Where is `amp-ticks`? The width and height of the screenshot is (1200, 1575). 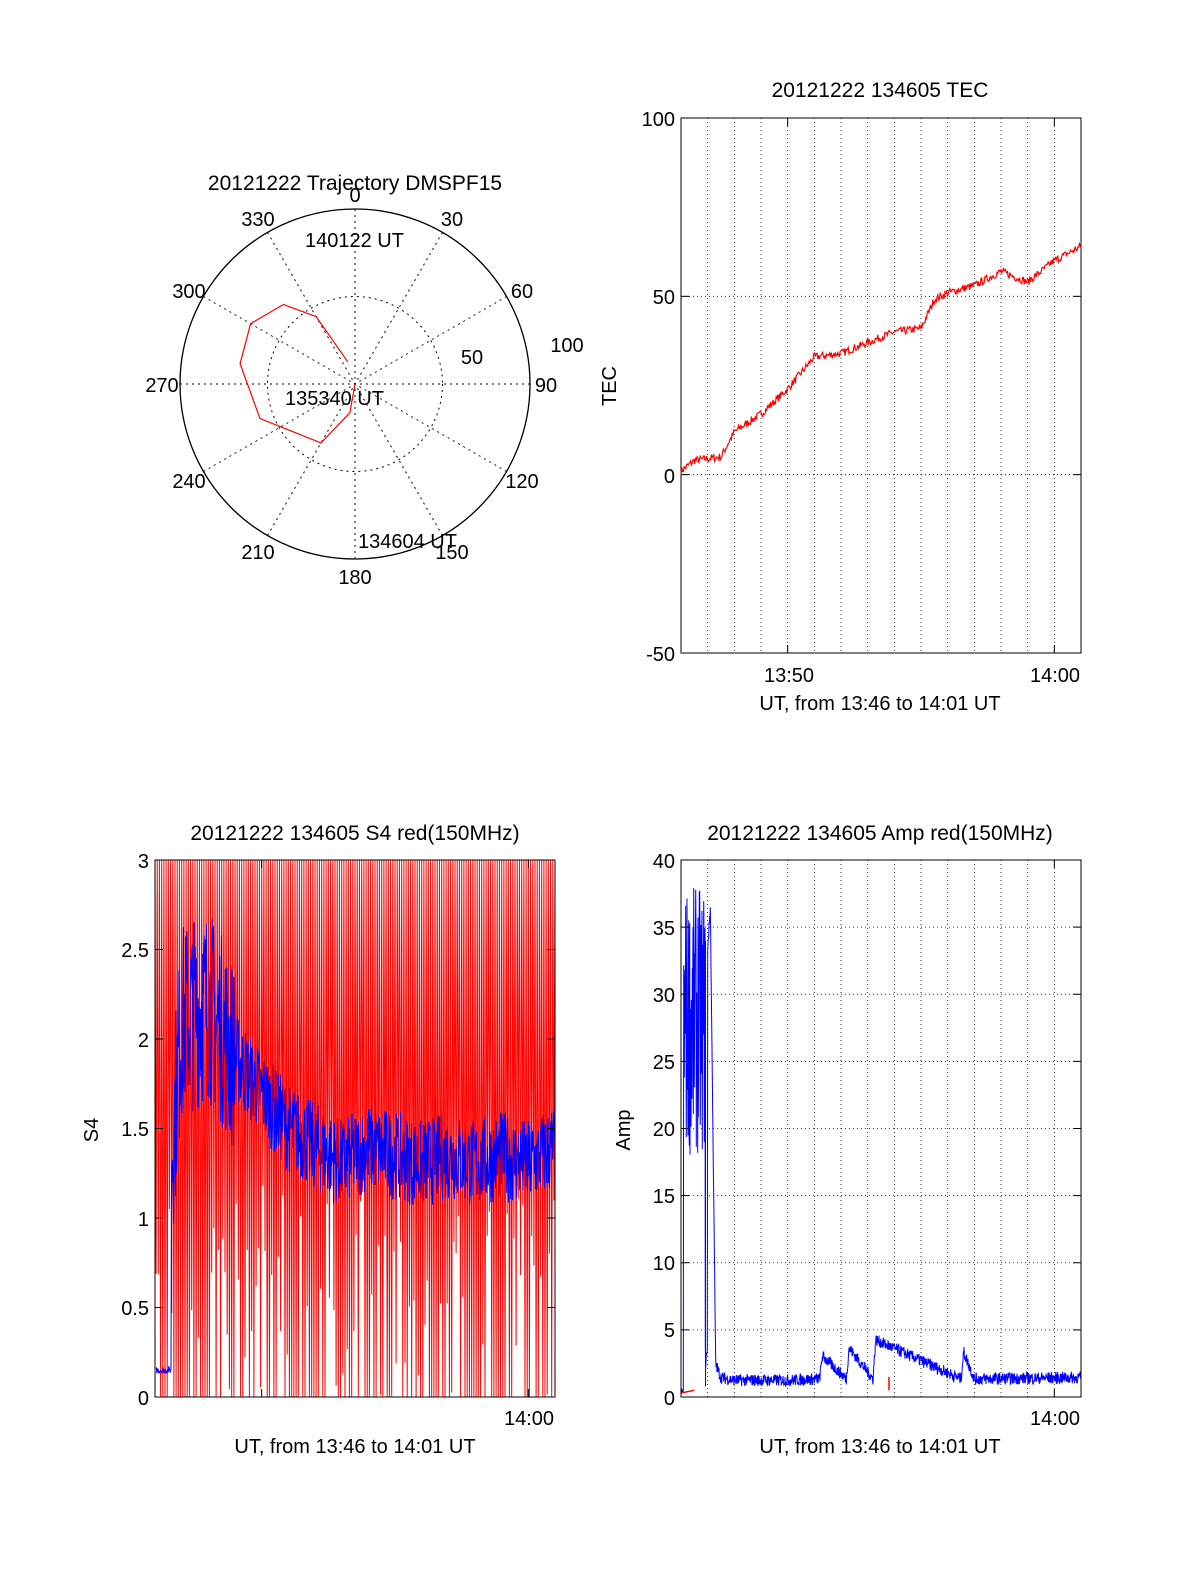 amp-ticks is located at coordinates (881, 1128).